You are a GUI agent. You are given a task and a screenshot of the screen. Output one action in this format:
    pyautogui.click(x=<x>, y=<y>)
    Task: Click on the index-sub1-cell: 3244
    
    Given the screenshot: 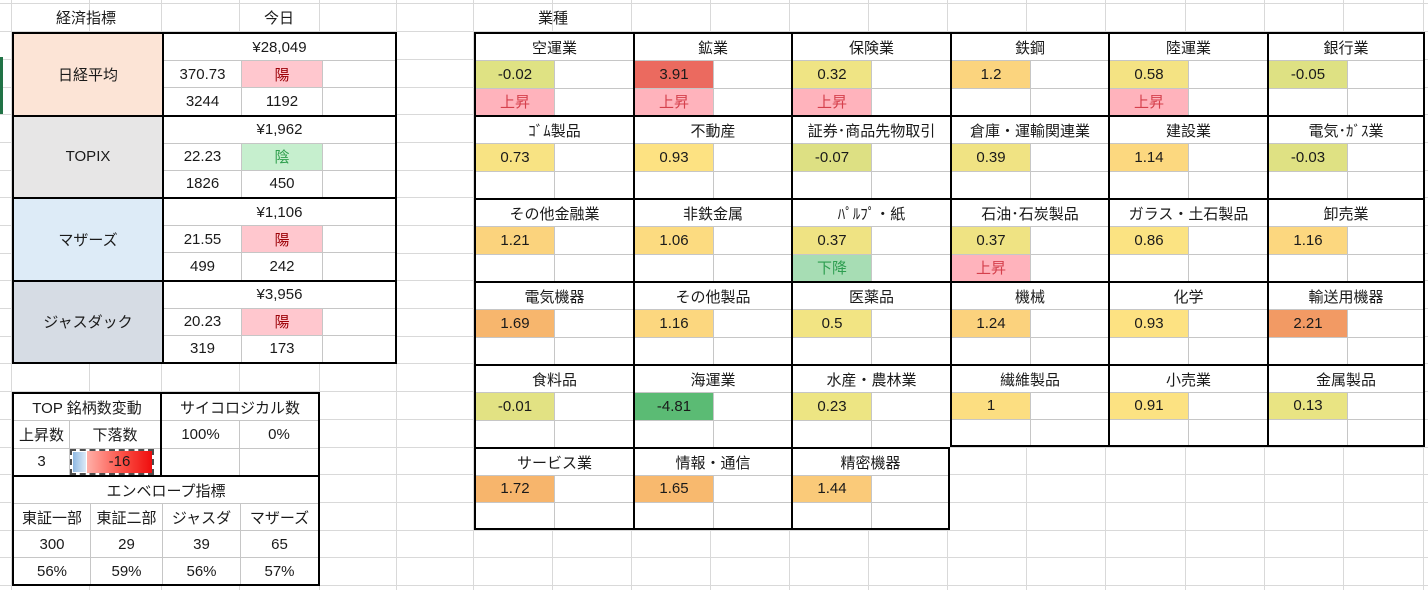 What is the action you would take?
    pyautogui.click(x=202, y=101)
    